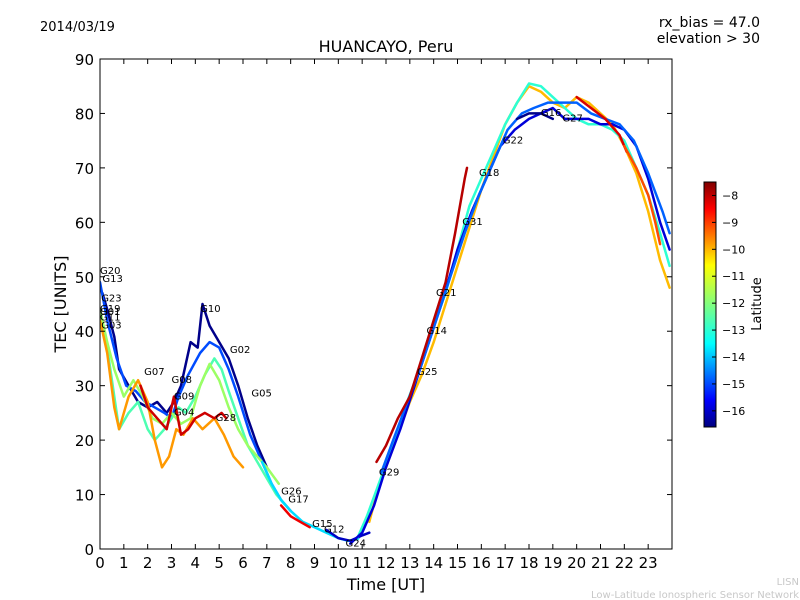  I want to click on satellite-label-G18: G18, so click(489, 173).